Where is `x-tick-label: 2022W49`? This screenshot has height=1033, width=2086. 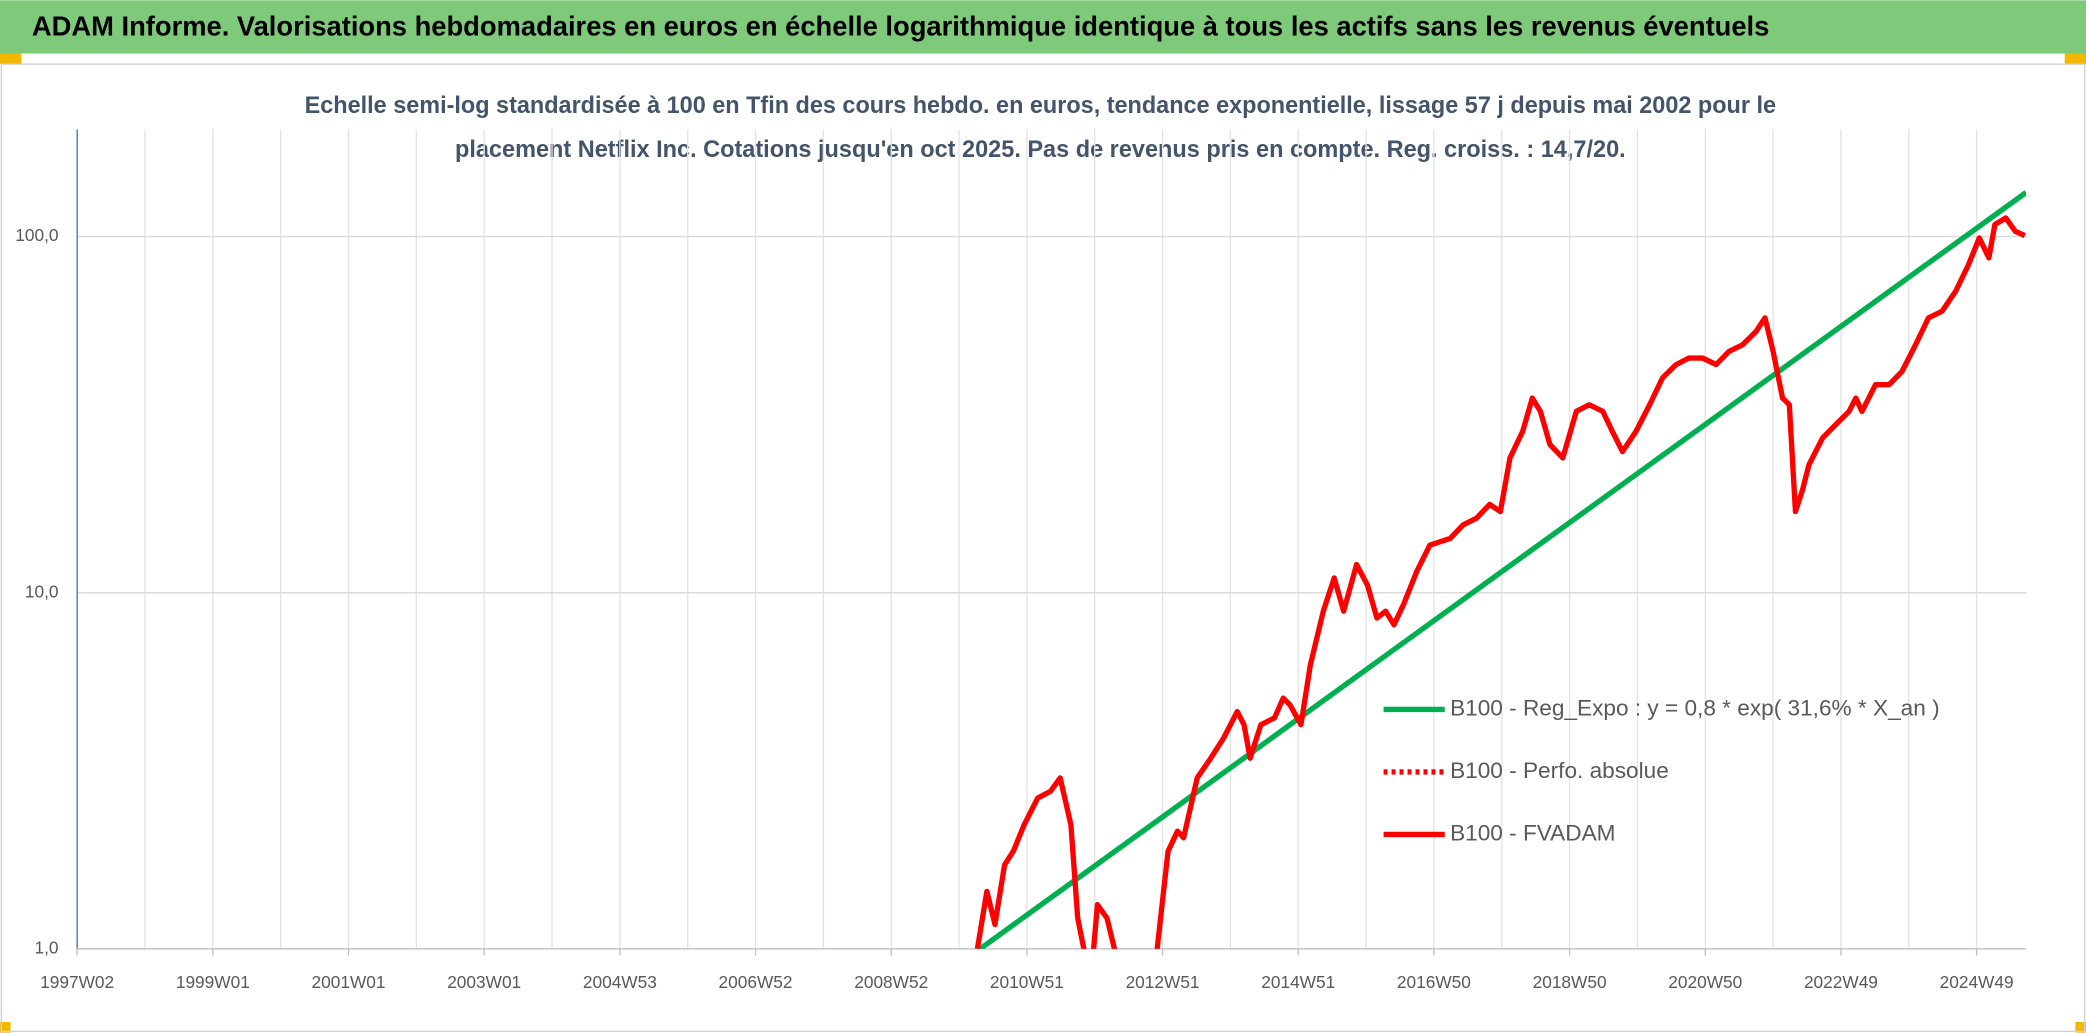 x-tick-label: 2022W49 is located at coordinates (1841, 982).